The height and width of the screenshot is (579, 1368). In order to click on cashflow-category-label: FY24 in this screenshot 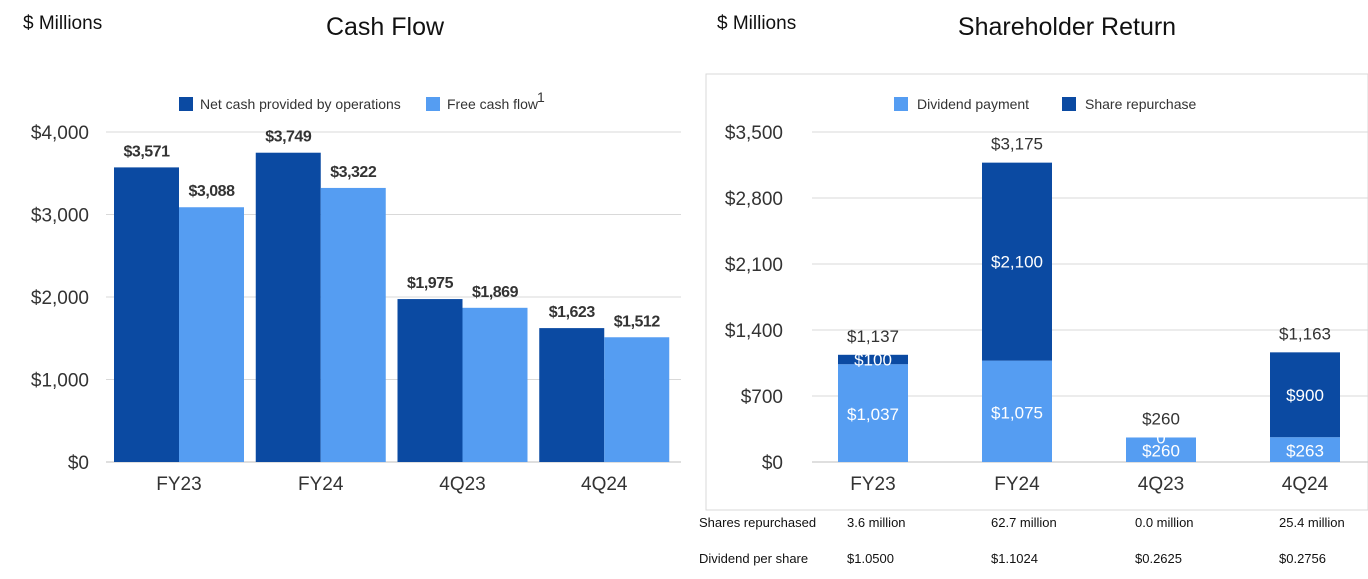, I will do `click(321, 484)`.